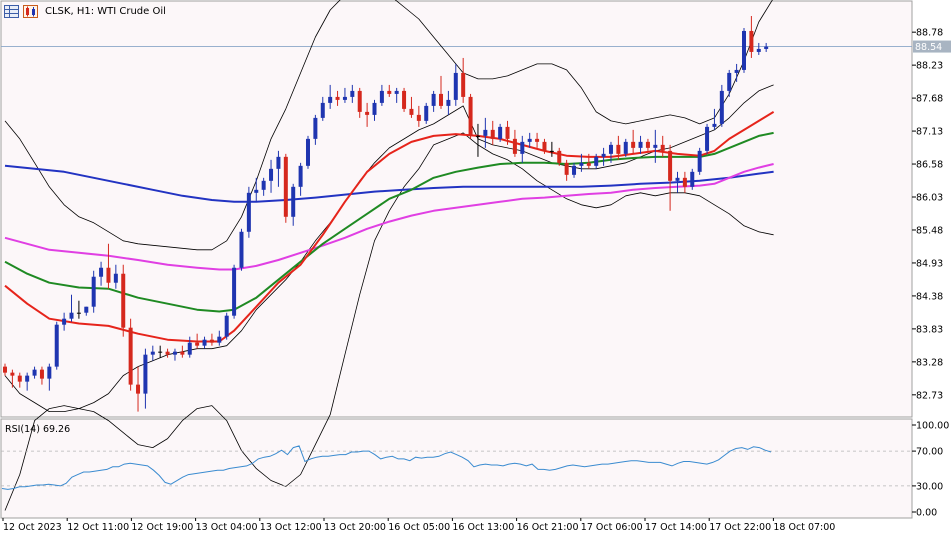 This screenshot has height=538, width=952. I want to click on price-label: 83.28, so click(929, 362).